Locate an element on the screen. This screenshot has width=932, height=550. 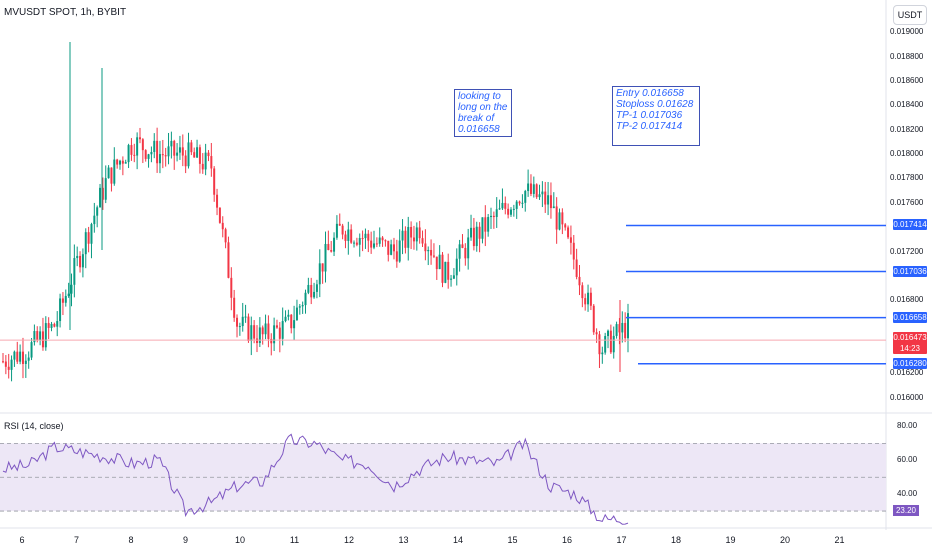
rsi-tick-label: 40.00 is located at coordinates (907, 494).